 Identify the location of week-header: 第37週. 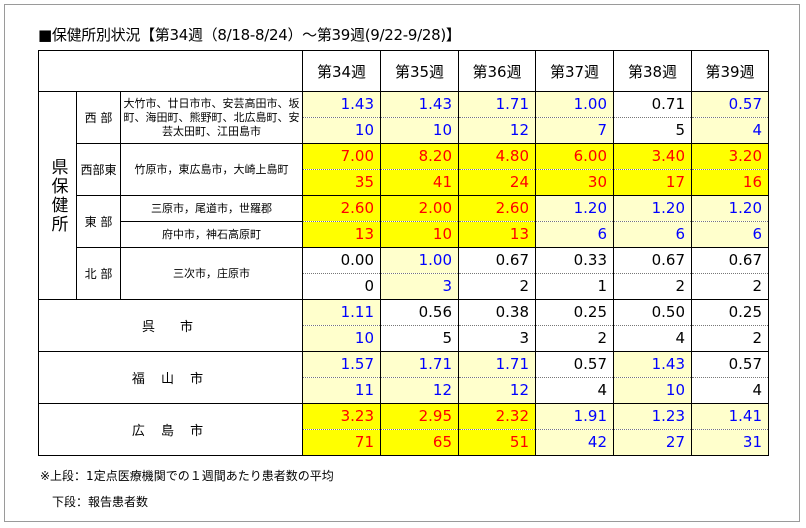
(575, 71).